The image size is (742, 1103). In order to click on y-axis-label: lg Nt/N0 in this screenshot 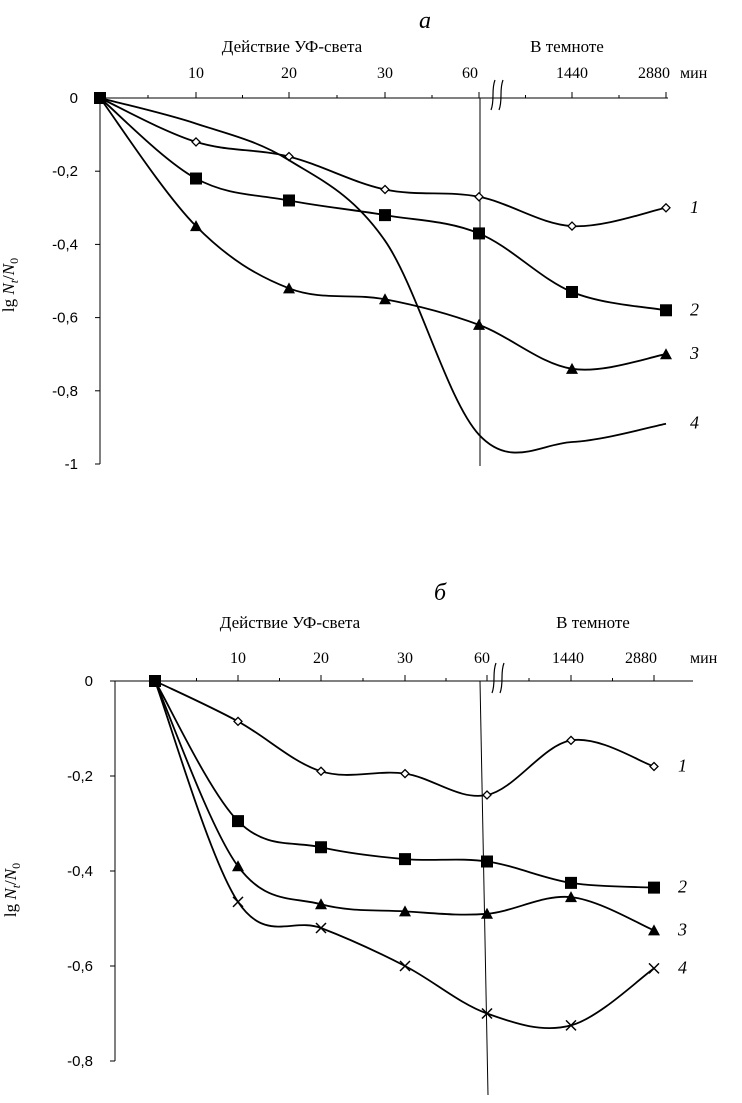, I will do `click(10, 285)`.